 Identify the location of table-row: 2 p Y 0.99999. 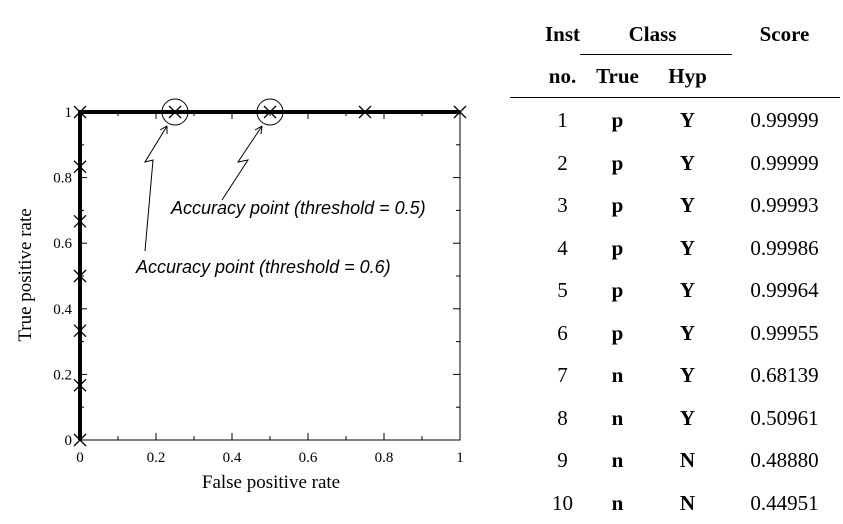
(675, 163).